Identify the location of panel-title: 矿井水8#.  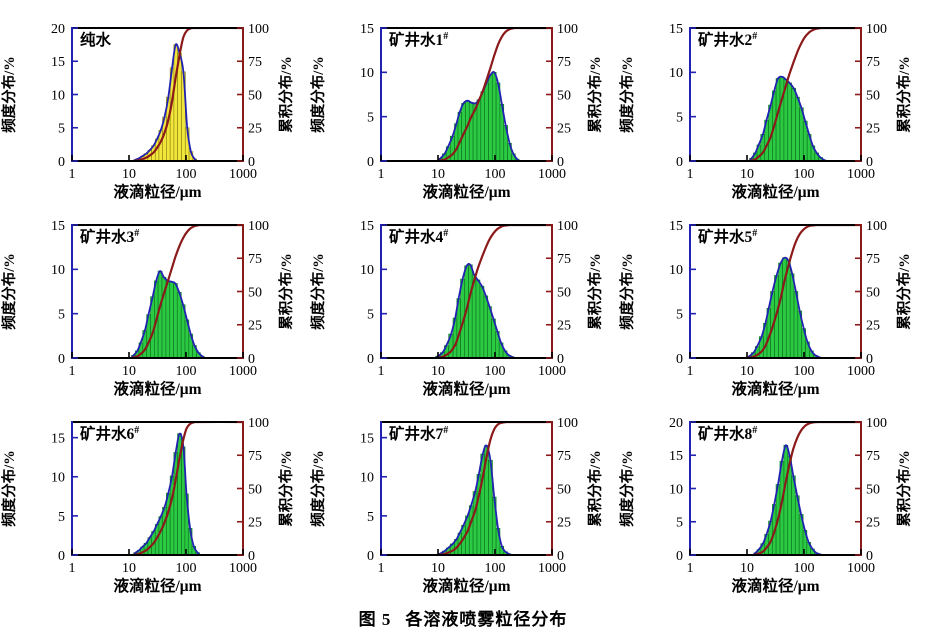
(727, 433).